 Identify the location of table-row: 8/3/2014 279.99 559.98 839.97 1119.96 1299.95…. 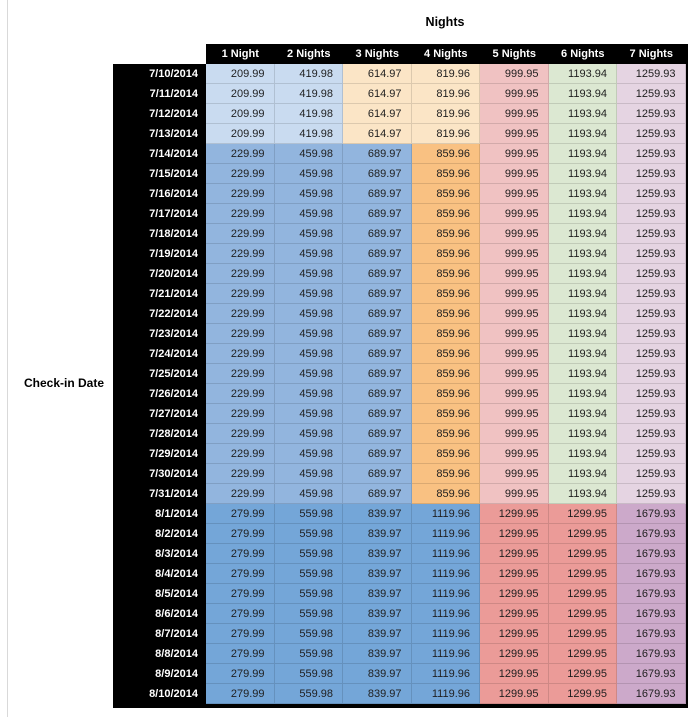
(399, 554).